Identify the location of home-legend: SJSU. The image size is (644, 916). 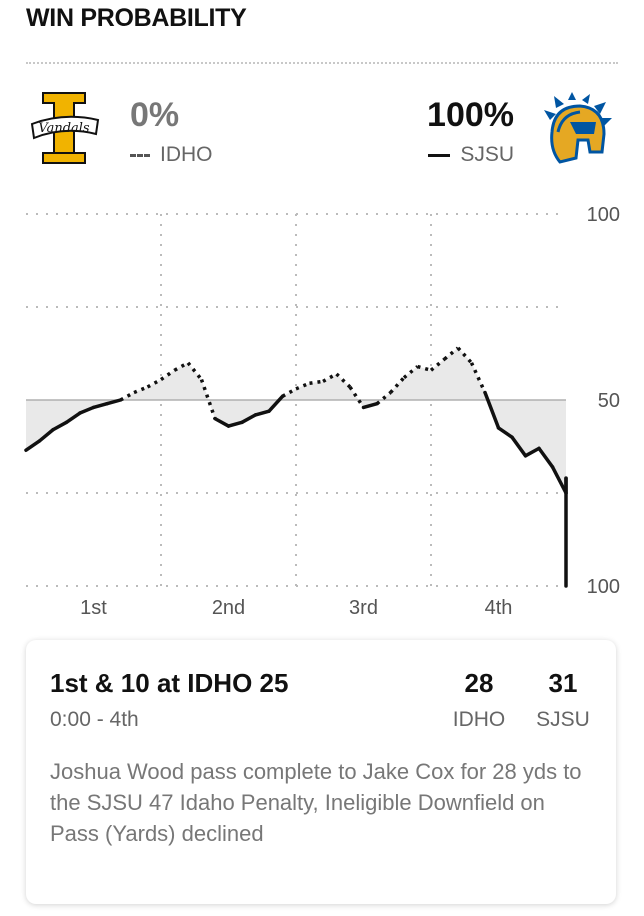
(471, 155).